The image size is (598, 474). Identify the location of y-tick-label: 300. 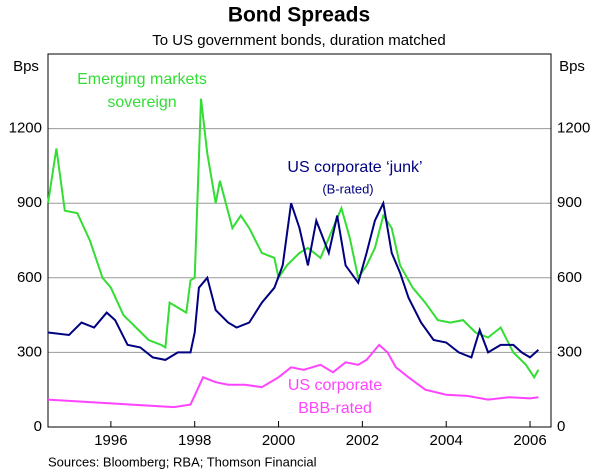
(29, 351).